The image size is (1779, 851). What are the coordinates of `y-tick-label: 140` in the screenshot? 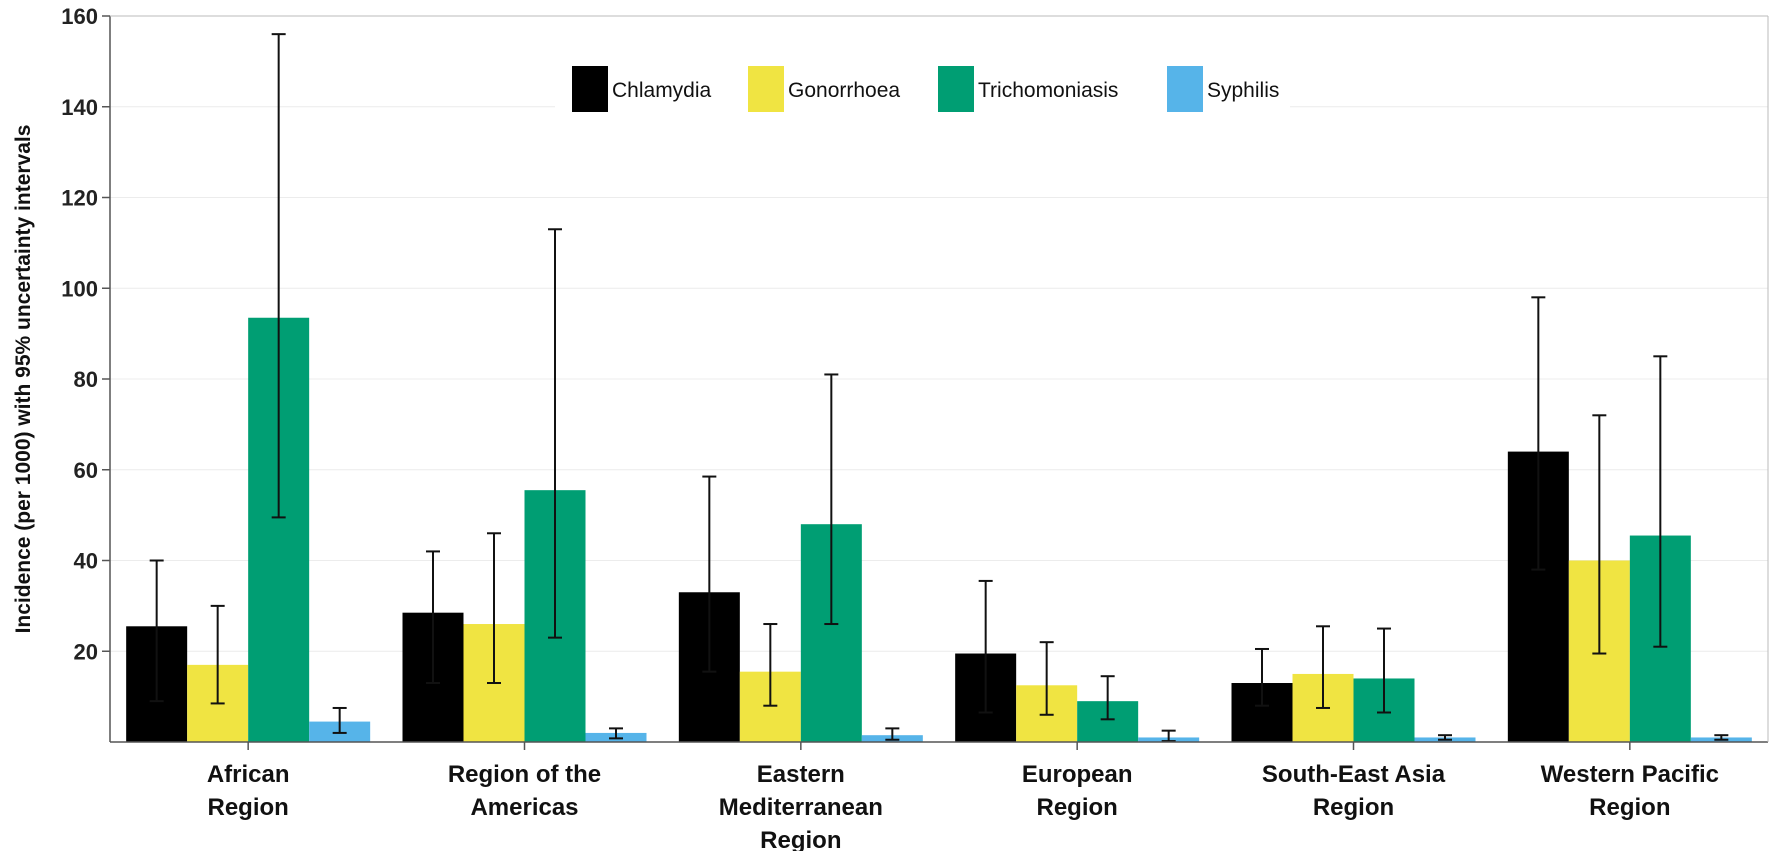 It's located at (79, 107).